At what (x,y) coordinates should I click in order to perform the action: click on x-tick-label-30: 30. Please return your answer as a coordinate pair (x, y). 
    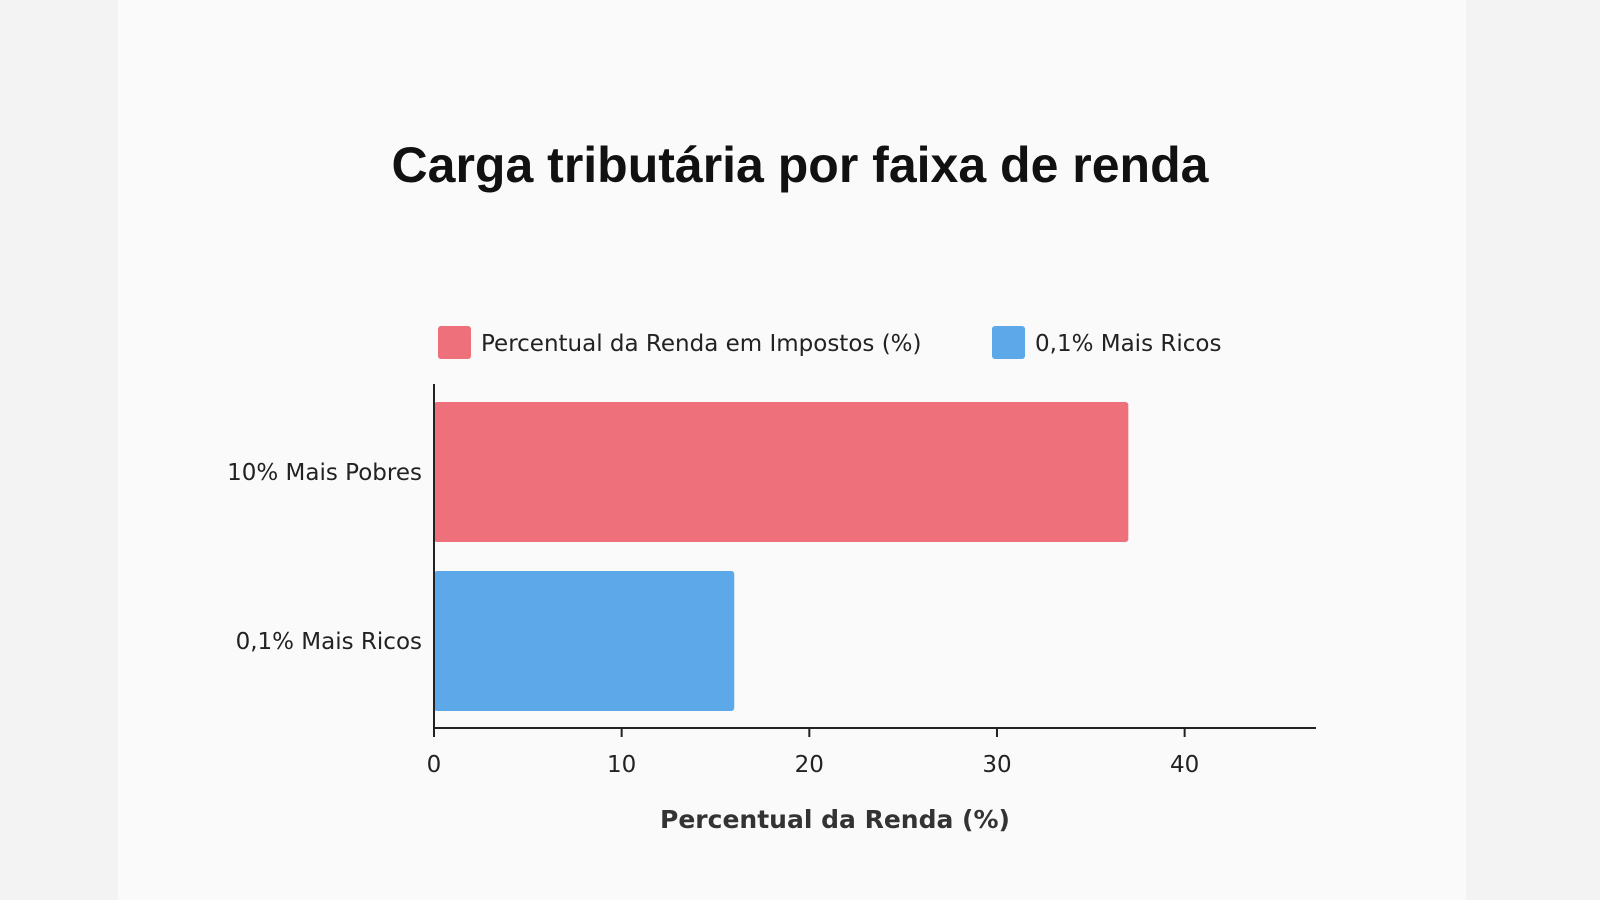
    Looking at the image, I should click on (996, 765).